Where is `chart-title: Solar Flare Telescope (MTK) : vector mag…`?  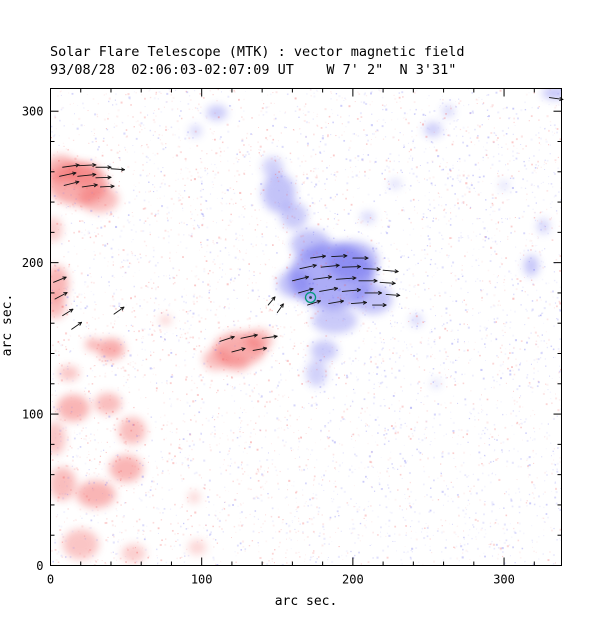 chart-title: Solar Flare Telescope (MTK) : vector mag… is located at coordinates (257, 52).